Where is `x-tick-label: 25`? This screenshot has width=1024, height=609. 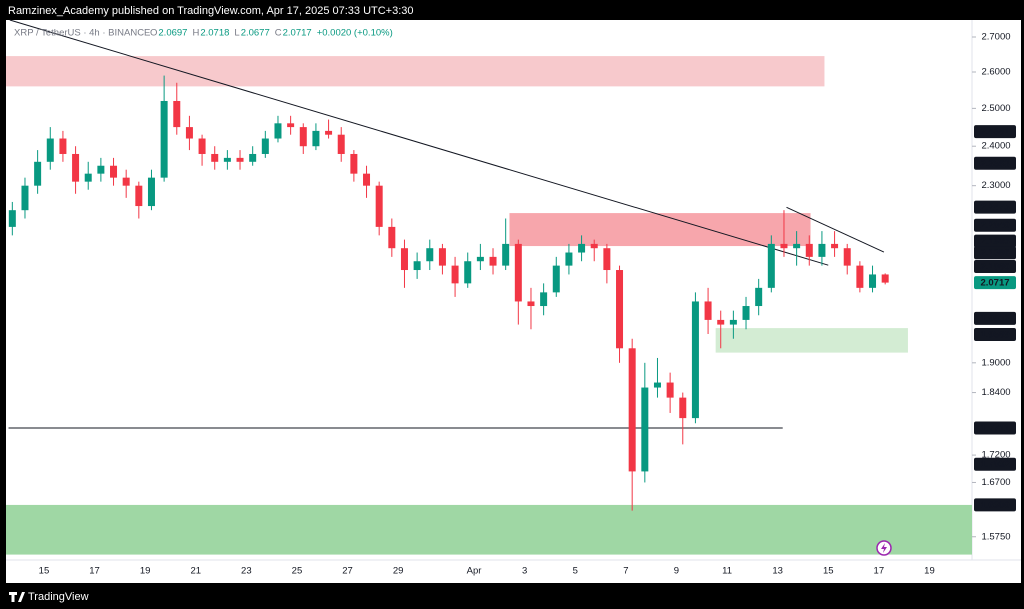 x-tick-label: 25 is located at coordinates (297, 571).